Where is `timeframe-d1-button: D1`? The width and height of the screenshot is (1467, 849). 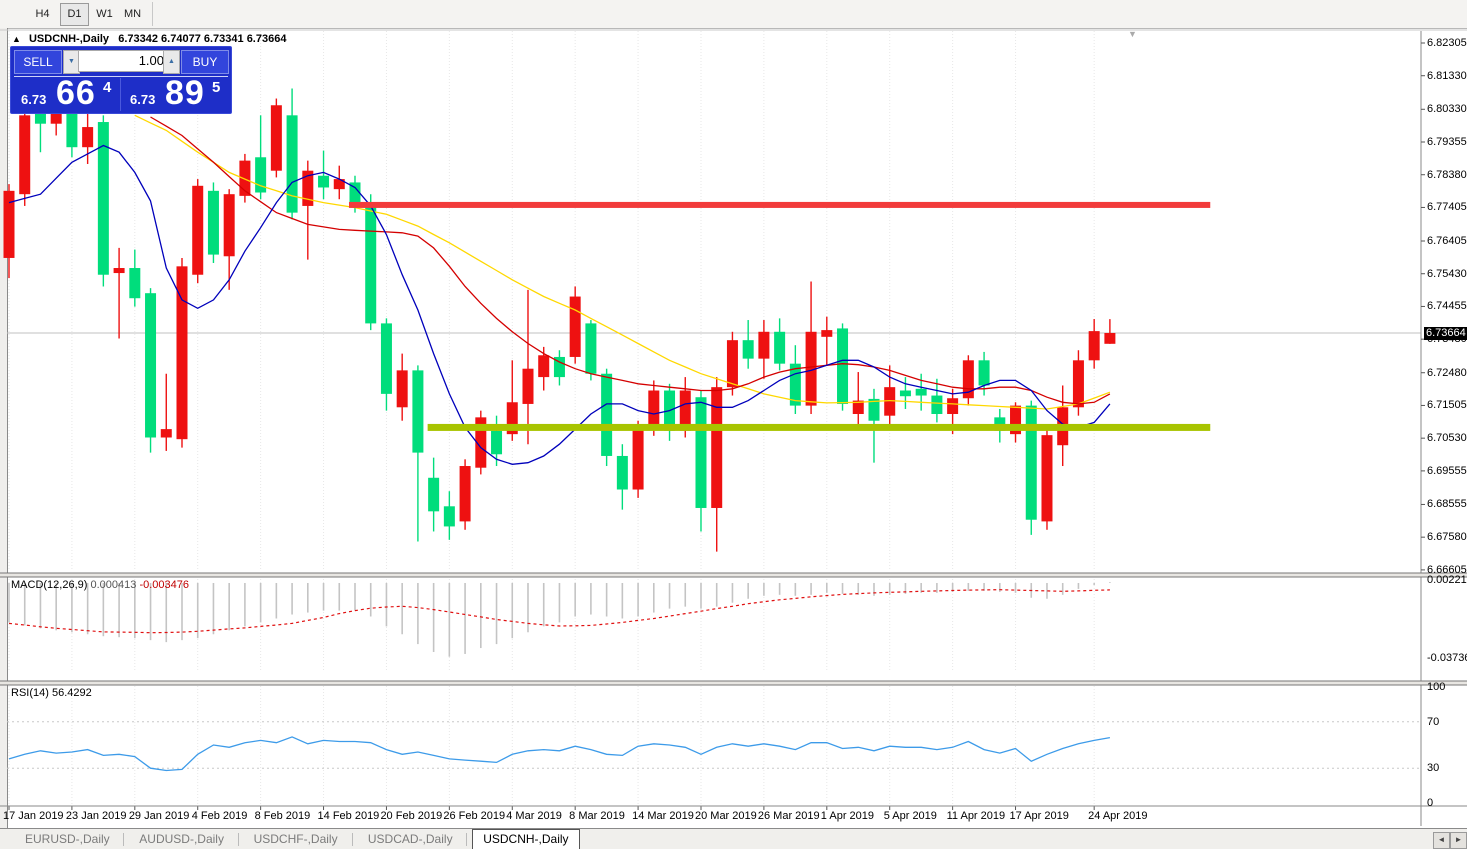 timeframe-d1-button: D1 is located at coordinates (74, 14).